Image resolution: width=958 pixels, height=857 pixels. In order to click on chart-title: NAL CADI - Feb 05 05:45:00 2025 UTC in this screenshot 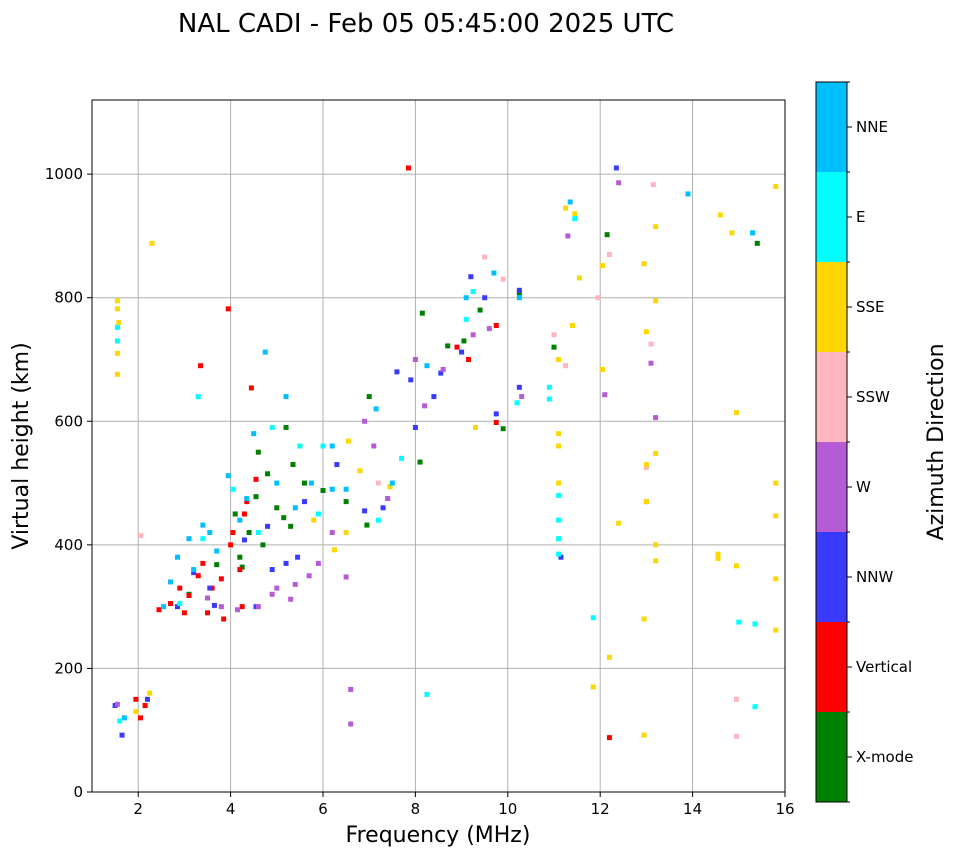, I will do `click(426, 24)`.